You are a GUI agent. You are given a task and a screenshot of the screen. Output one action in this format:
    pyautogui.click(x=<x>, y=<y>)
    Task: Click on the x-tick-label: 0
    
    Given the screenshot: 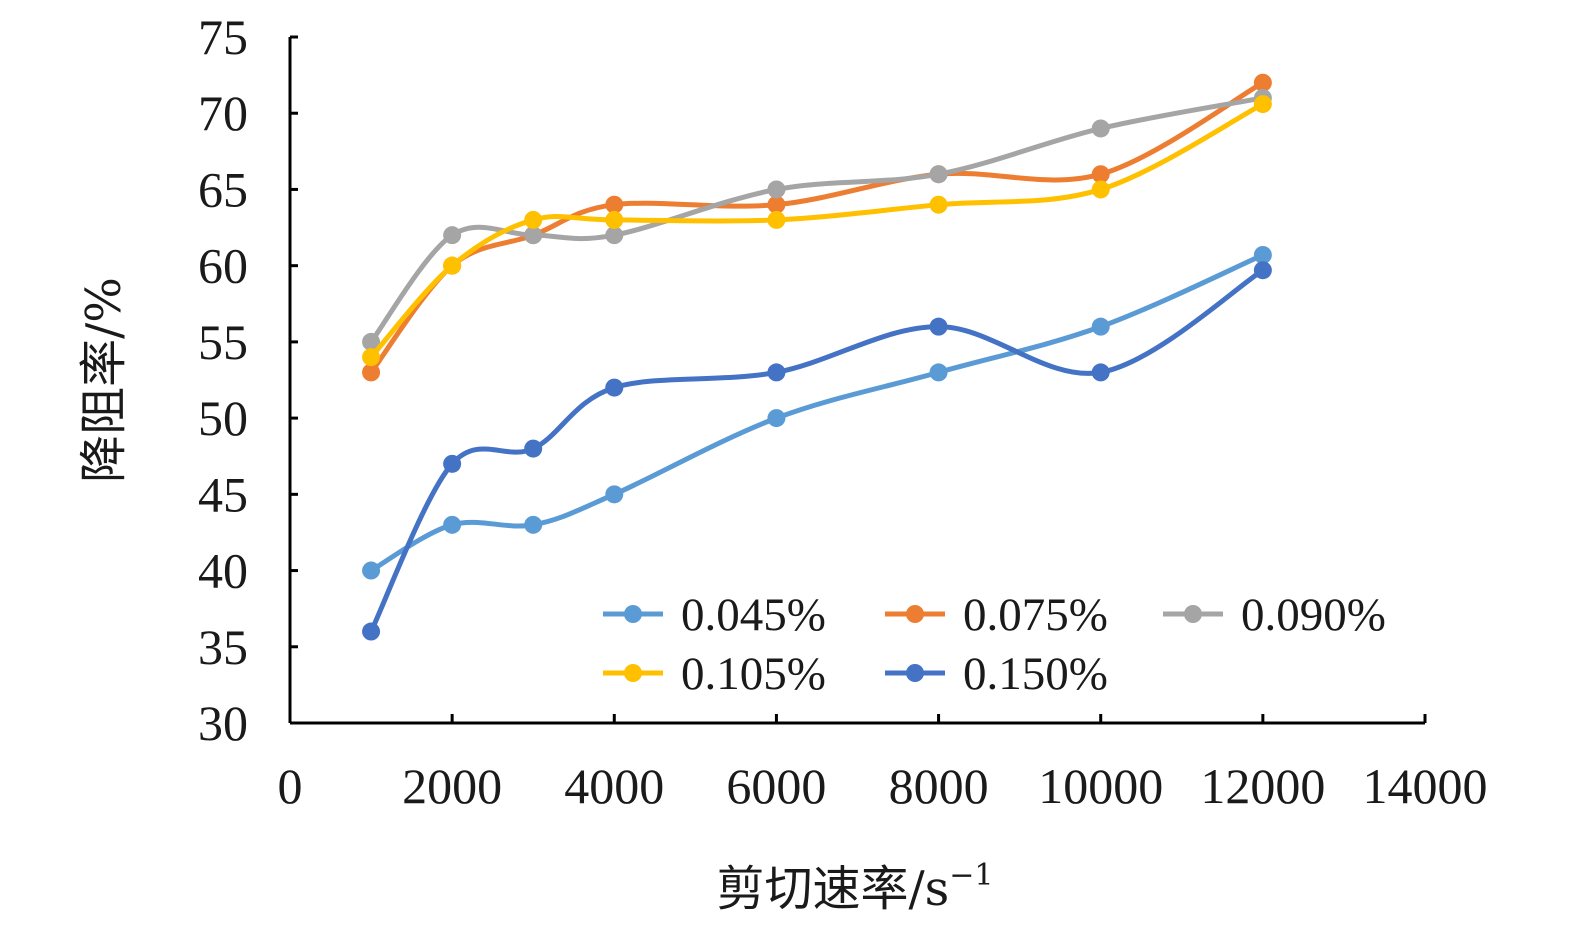 What is the action you would take?
    pyautogui.click(x=290, y=786)
    